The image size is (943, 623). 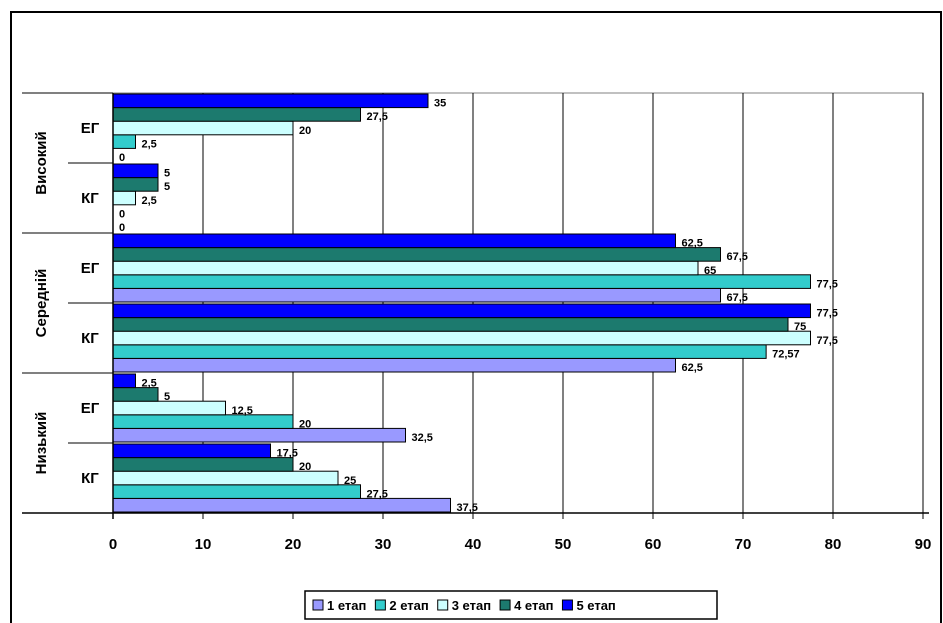 What do you see at coordinates (113, 544) in the screenshot?
I see `x-tick-label: 0` at bounding box center [113, 544].